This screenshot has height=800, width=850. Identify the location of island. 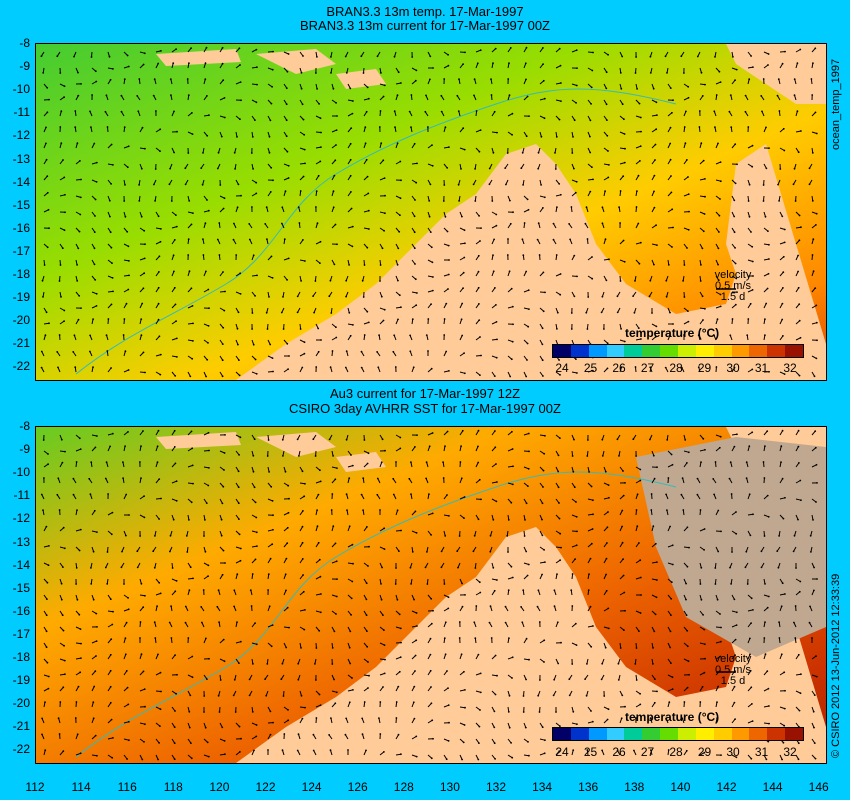
(198, 57).